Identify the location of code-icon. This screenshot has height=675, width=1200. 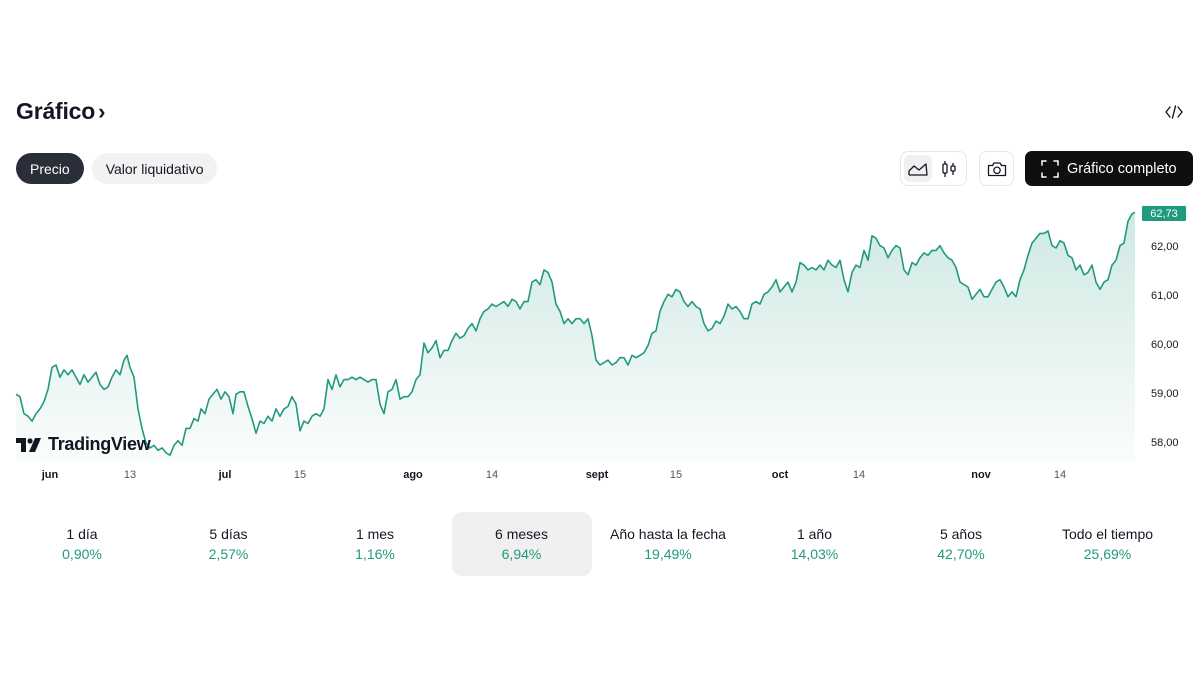
(1174, 112).